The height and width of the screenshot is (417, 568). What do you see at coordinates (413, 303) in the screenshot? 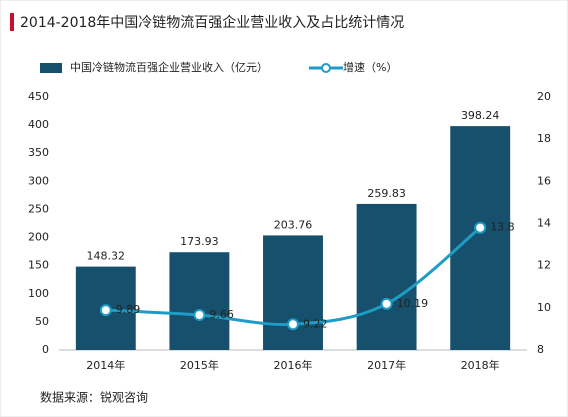
I see `value-label: 10.19` at bounding box center [413, 303].